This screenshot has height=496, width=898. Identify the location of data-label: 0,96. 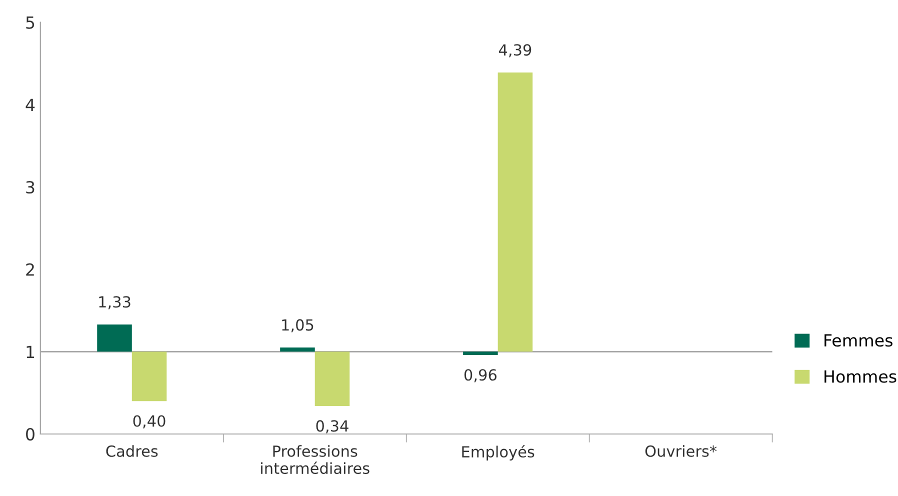
(480, 375).